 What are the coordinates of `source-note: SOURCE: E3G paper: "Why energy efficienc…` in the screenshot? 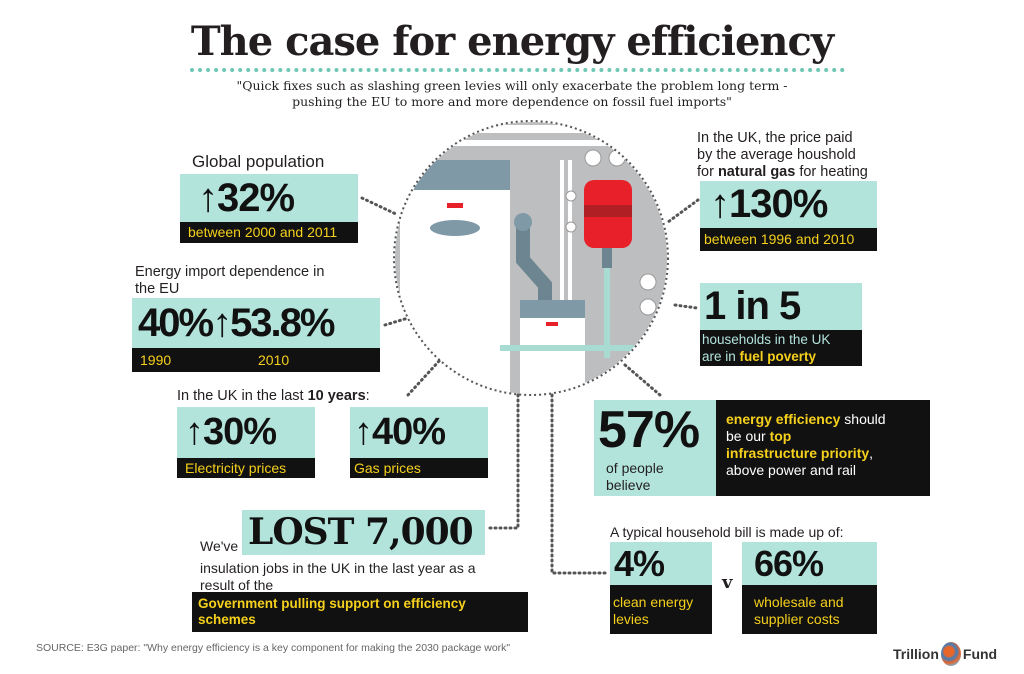 It's located at (273, 648).